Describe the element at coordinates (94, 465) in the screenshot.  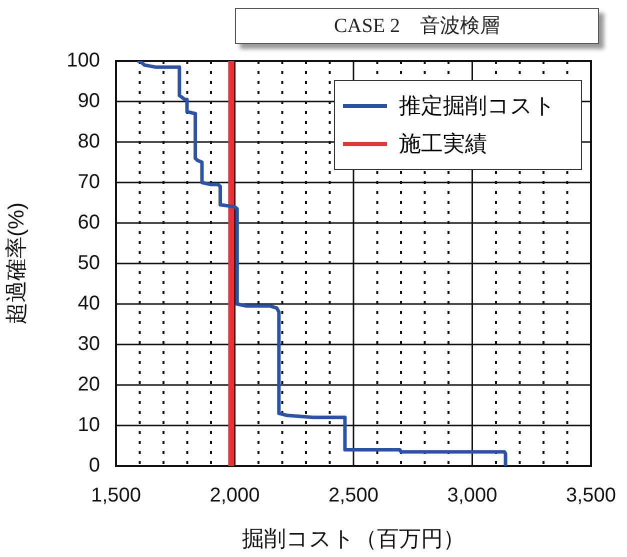
I see `y-tick-label: 0` at that location.